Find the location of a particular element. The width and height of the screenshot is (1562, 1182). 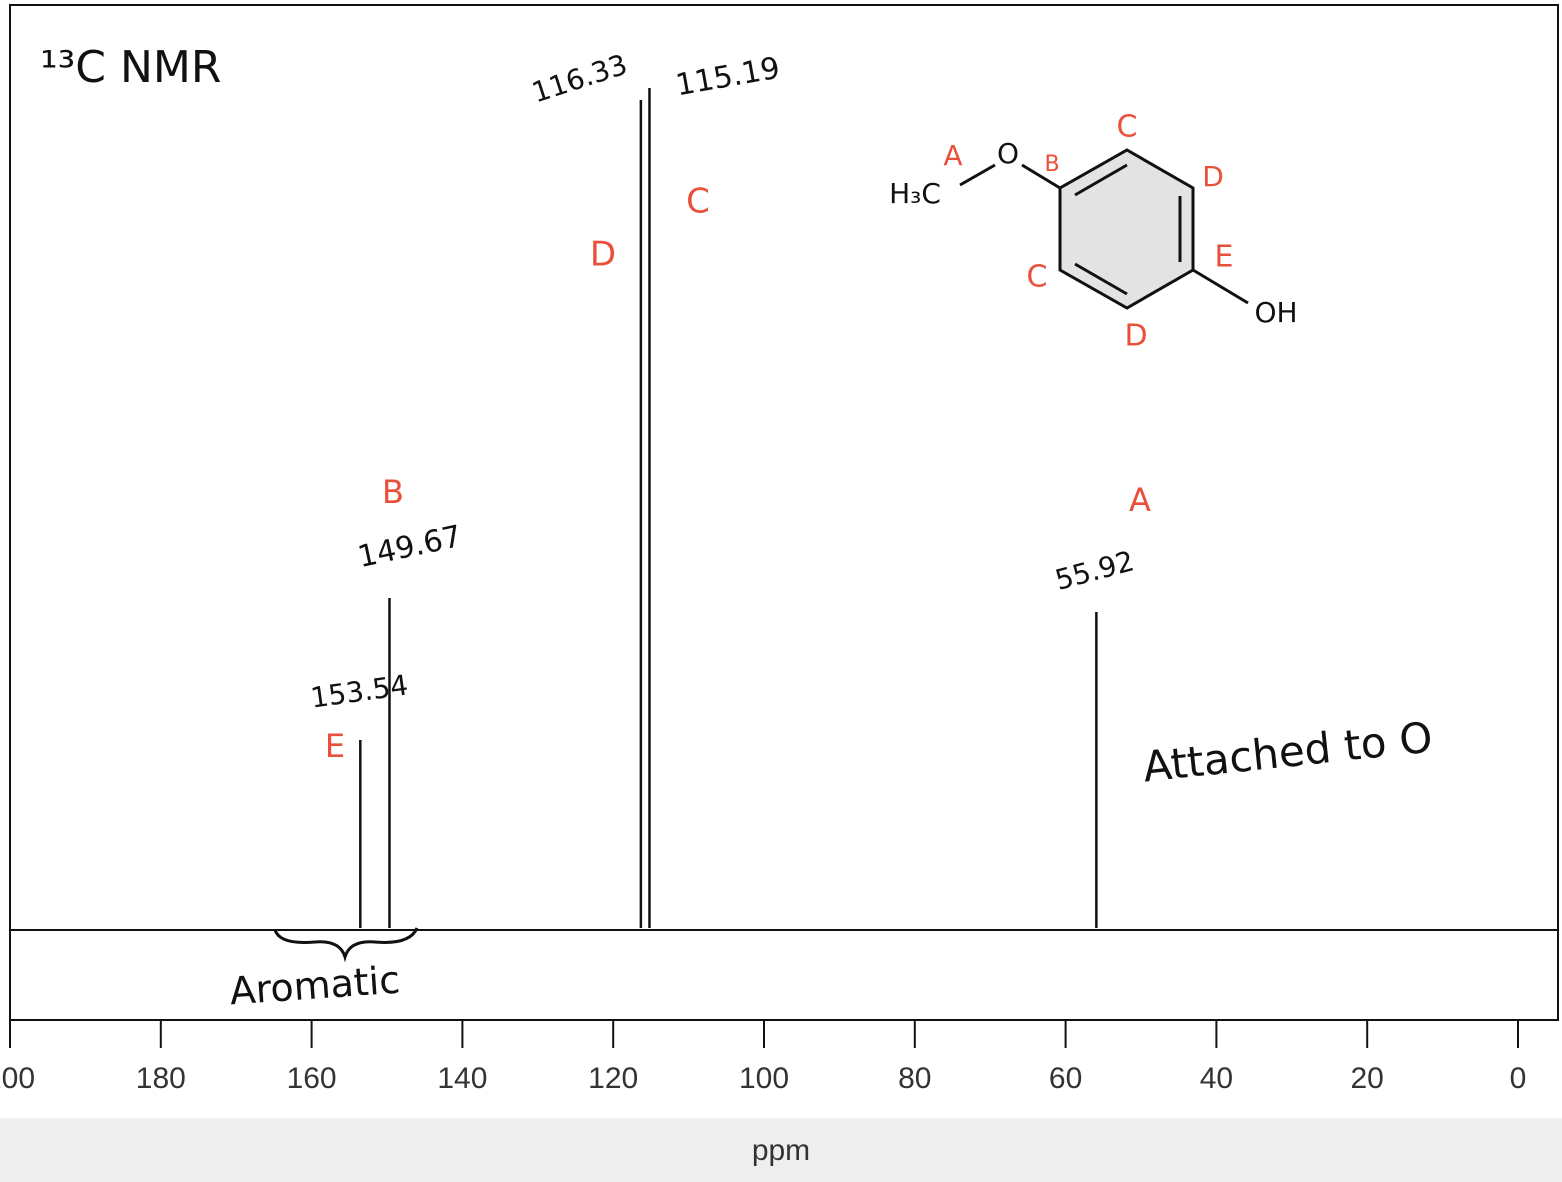

bottom-band is located at coordinates (781, 1150).